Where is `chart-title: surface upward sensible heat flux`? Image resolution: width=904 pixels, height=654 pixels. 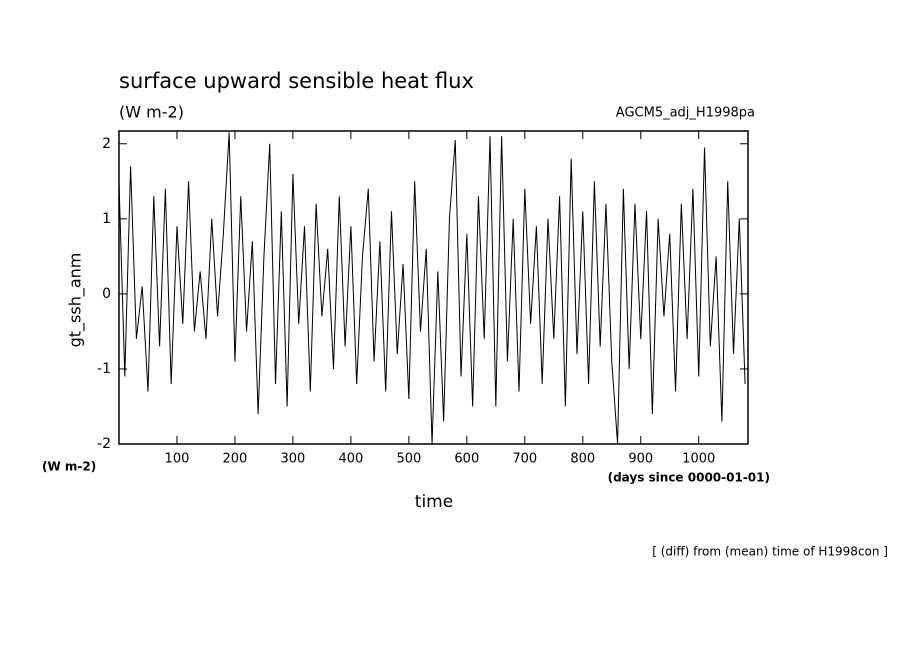 chart-title: surface upward sensible heat flux is located at coordinates (296, 81).